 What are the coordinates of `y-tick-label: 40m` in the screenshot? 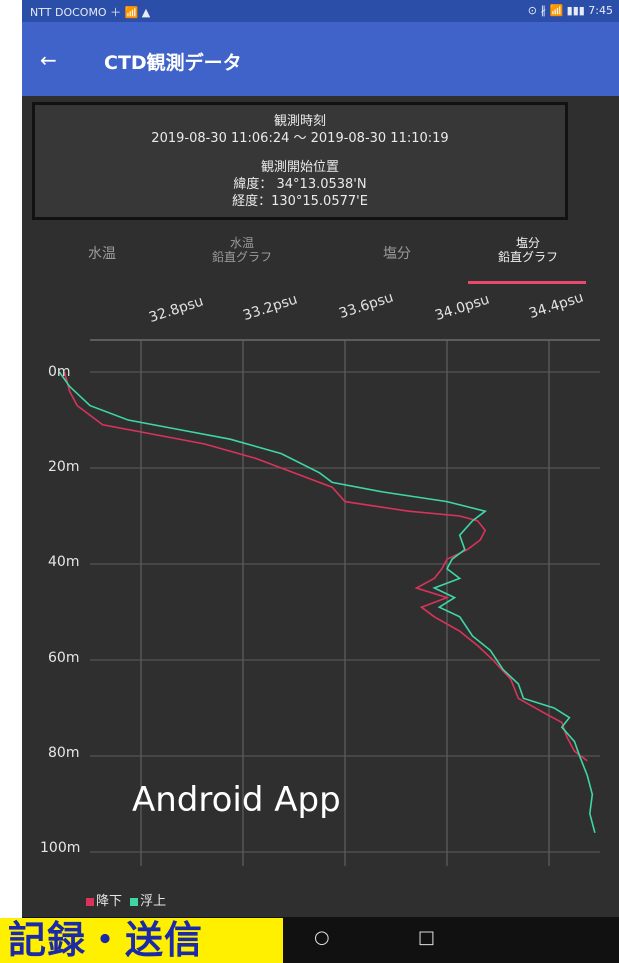 It's located at (64, 562).